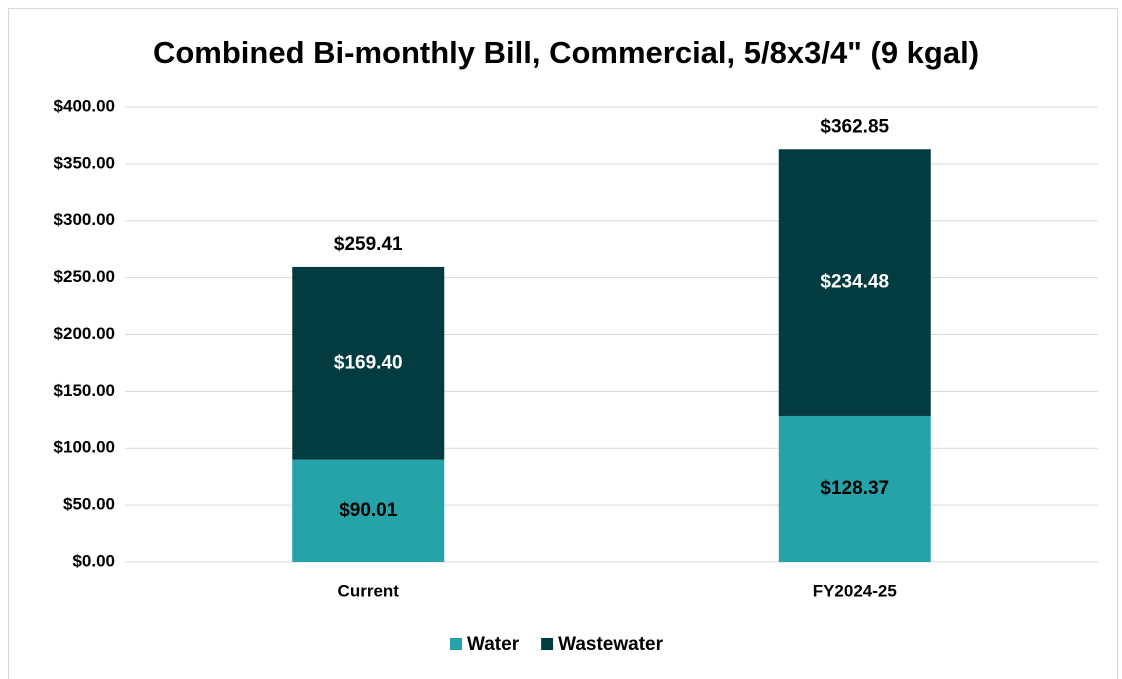 Image resolution: width=1122 pixels, height=679 pixels. I want to click on y-tick-label: $400.00, so click(84, 105).